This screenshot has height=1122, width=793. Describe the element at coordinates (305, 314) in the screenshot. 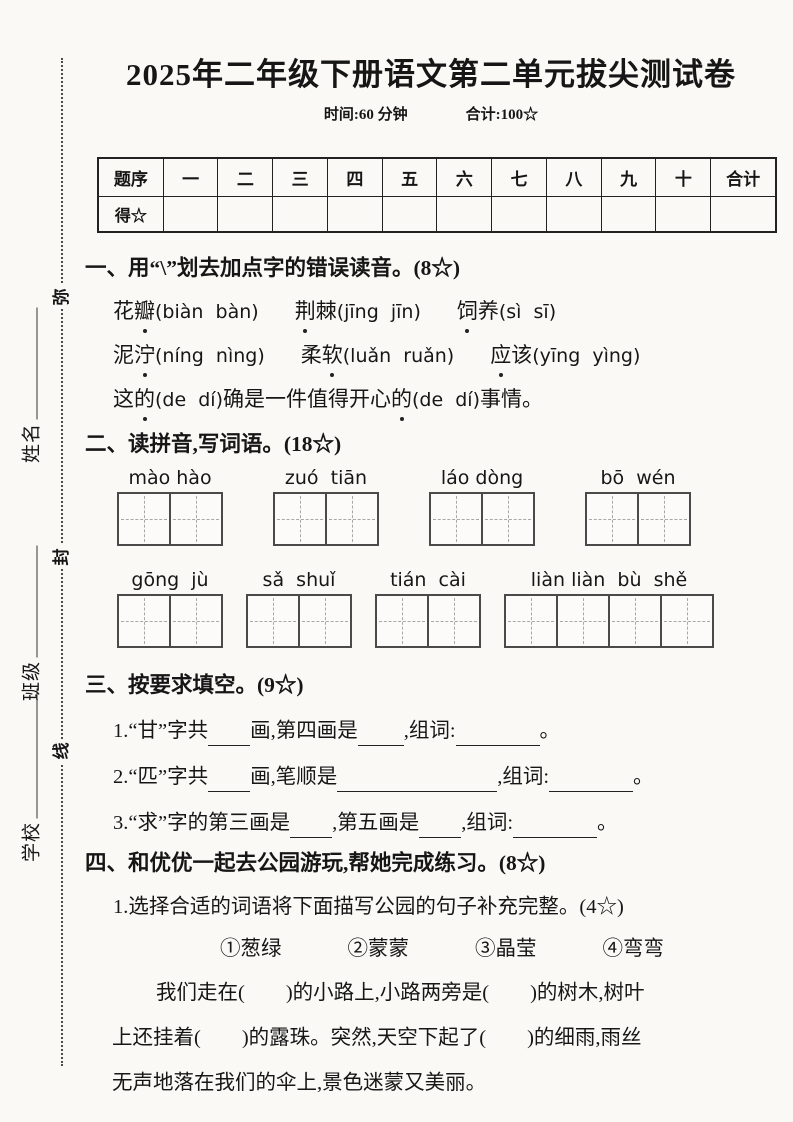

I see `hanzi-text: 荆` at that location.